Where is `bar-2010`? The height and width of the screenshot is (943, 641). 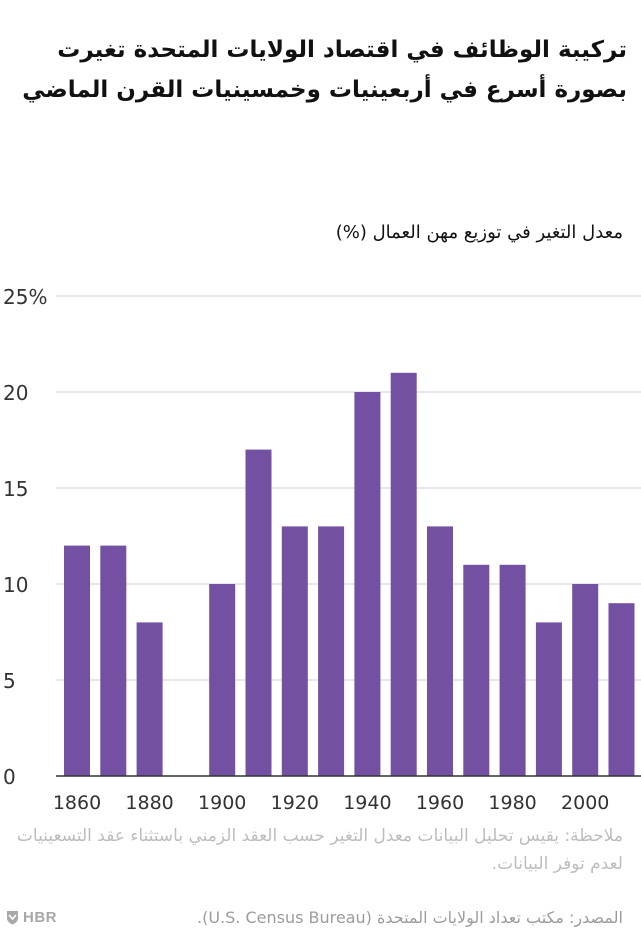 bar-2010 is located at coordinates (621, 689).